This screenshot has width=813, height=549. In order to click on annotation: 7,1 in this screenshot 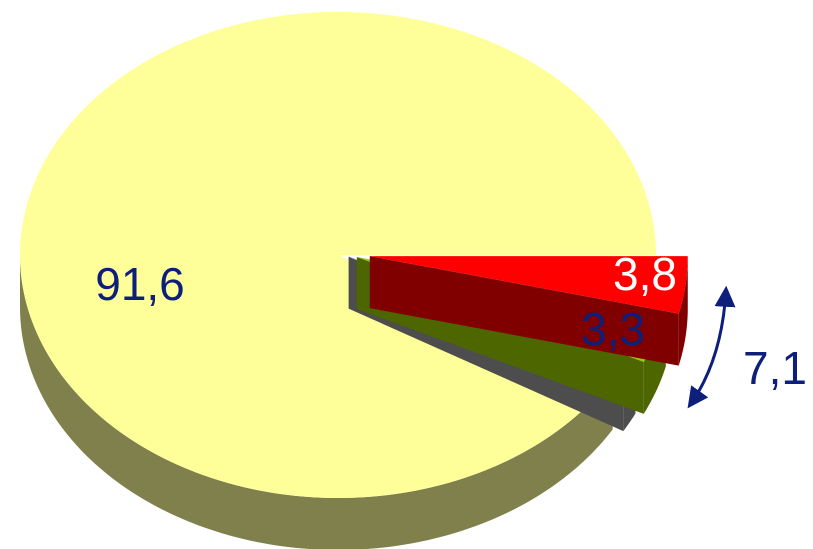, I will do `click(775, 368)`.